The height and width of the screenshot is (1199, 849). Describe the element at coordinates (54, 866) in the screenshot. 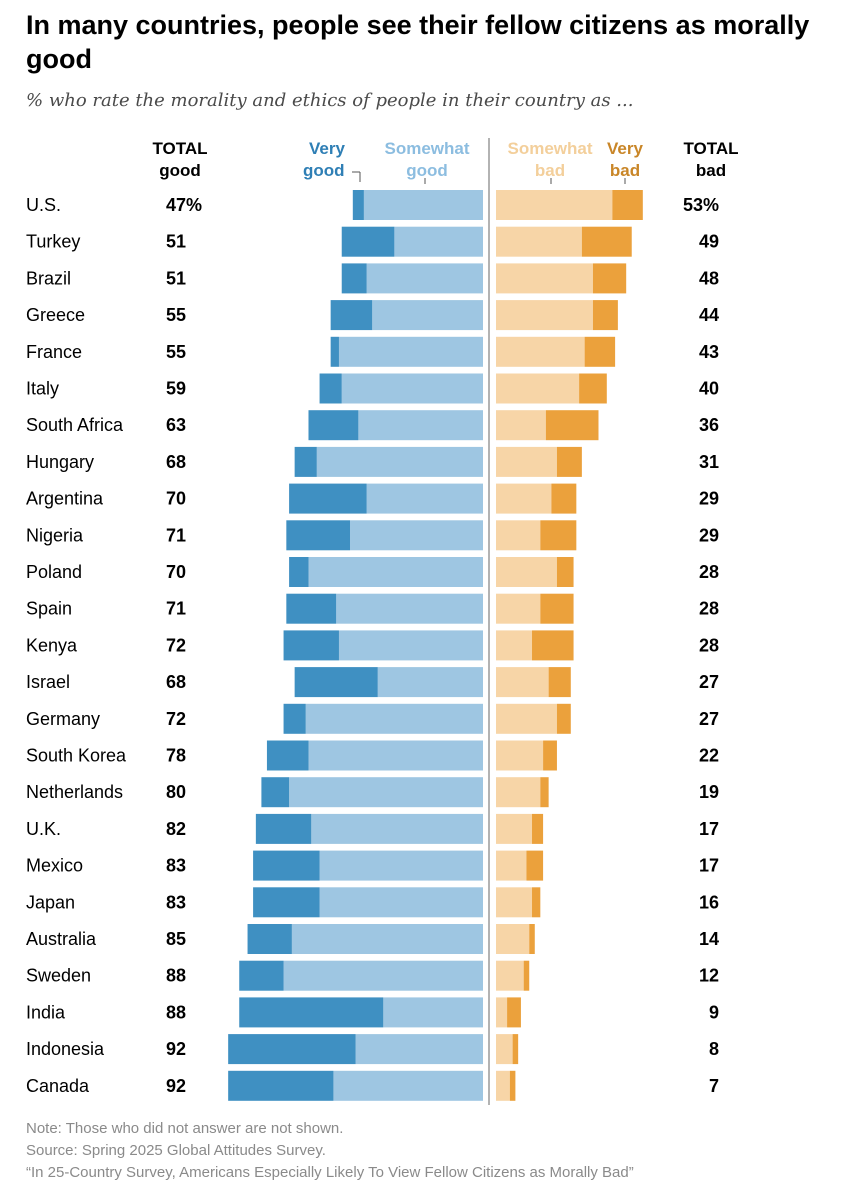

I see `country-label: Mexico` at that location.